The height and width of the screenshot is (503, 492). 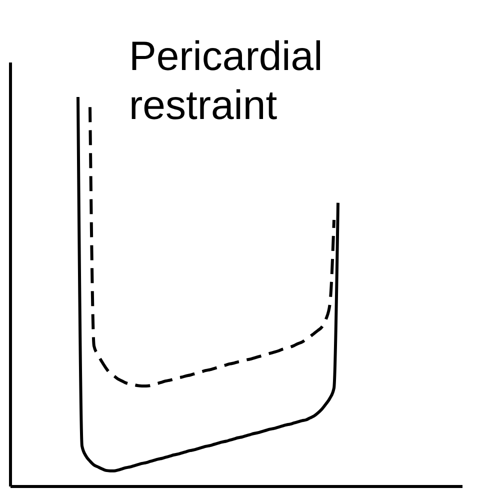 What do you see at coordinates (226, 80) in the screenshot?
I see `chart-title: Pericardial restraint` at bounding box center [226, 80].